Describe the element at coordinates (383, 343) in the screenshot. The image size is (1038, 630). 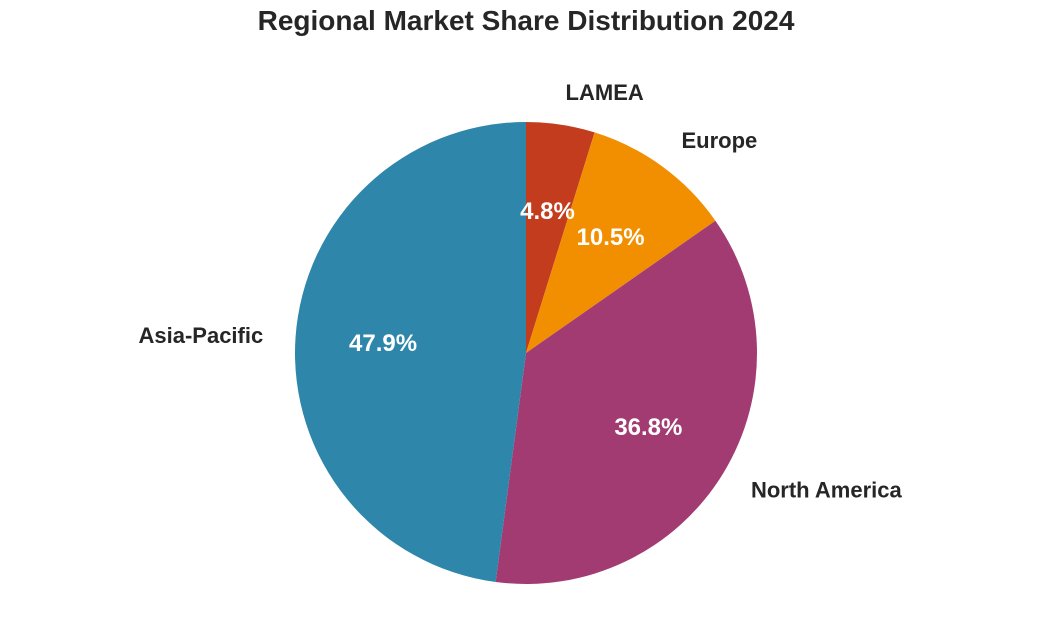
I see `slice-percentage: 47.9%` at that location.